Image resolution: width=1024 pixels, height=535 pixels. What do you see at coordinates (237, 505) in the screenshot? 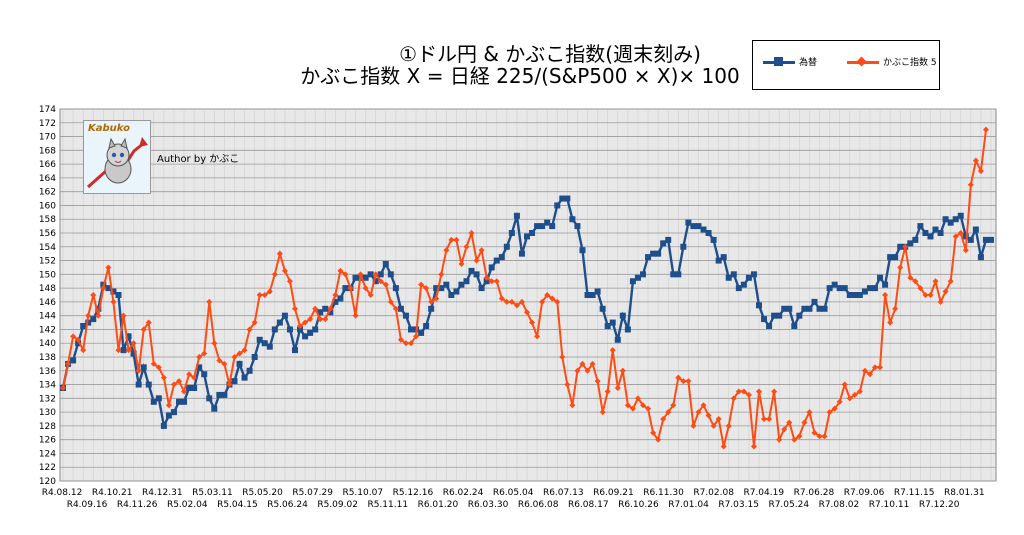
I see `x-tick-label: R5.04.15` at bounding box center [237, 505].